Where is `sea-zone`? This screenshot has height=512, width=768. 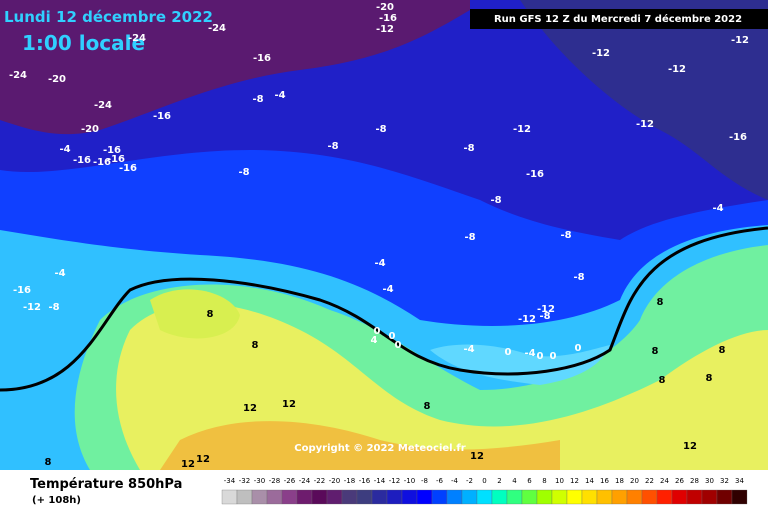
sea-zone is located at coordinates (520, 364).